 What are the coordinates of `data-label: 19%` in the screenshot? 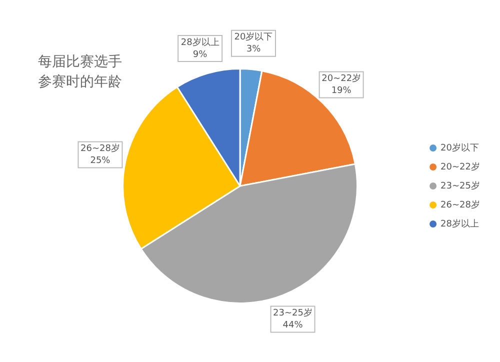 It's located at (341, 91).